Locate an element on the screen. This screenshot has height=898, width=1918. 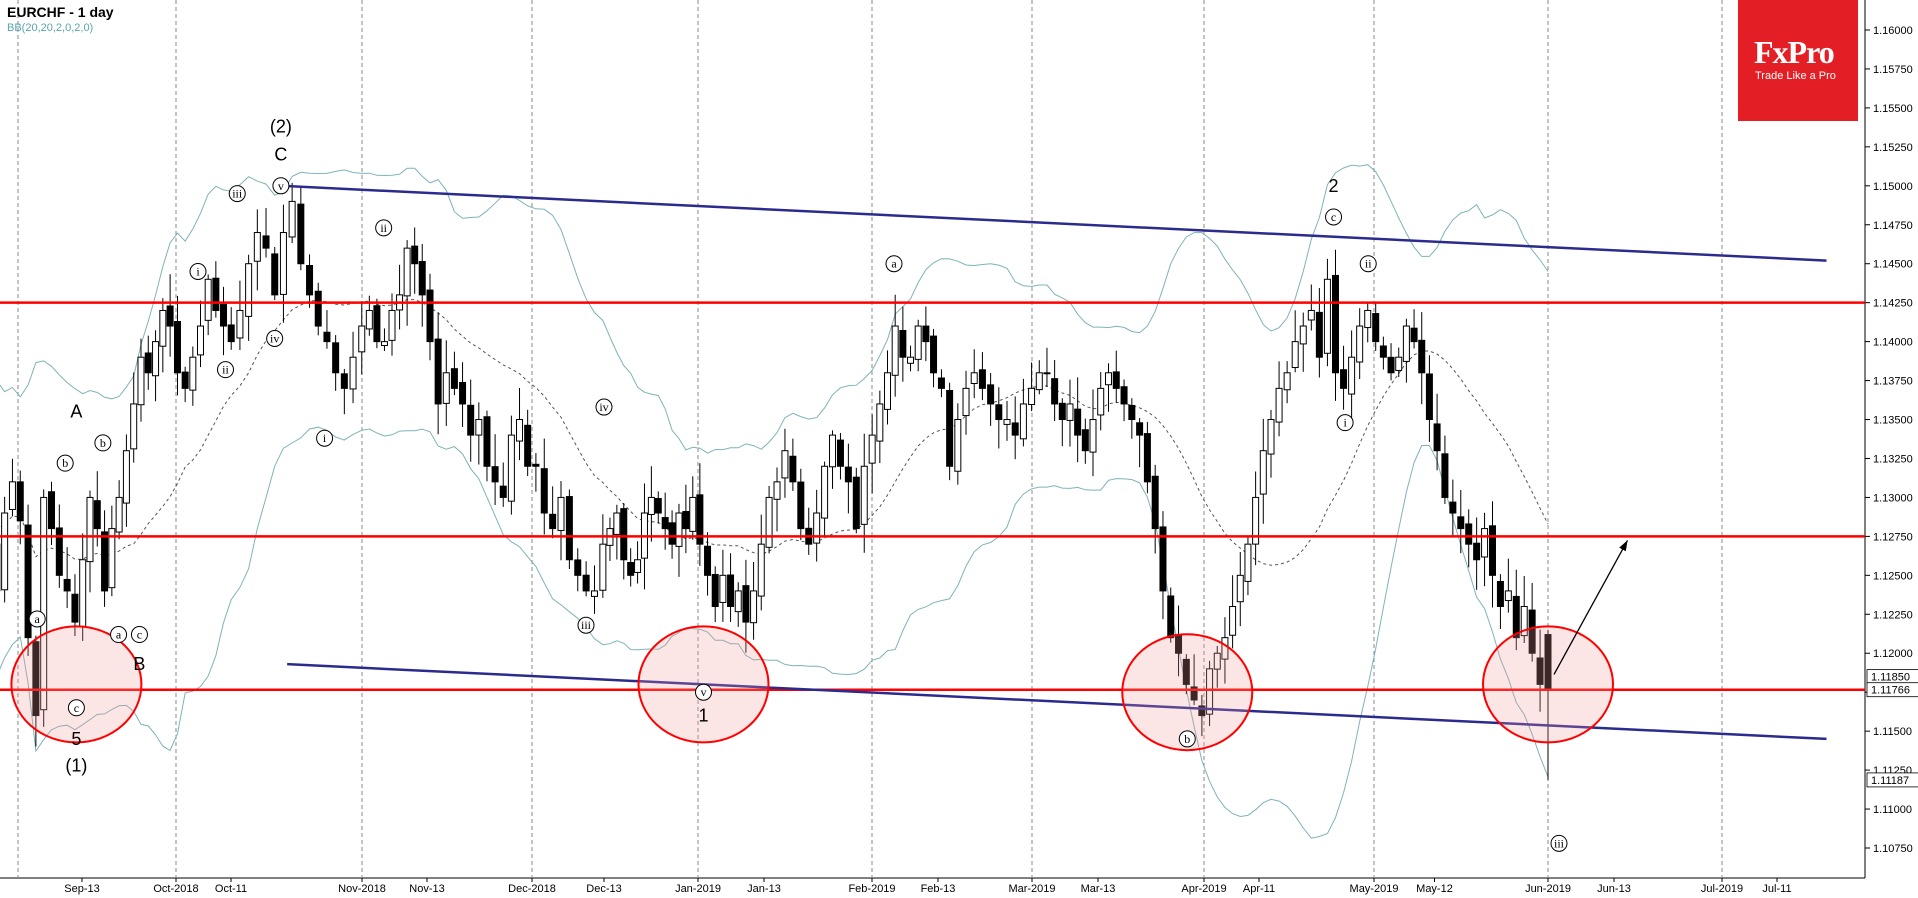
y-tick-label: 1.15000 is located at coordinates (1893, 187).